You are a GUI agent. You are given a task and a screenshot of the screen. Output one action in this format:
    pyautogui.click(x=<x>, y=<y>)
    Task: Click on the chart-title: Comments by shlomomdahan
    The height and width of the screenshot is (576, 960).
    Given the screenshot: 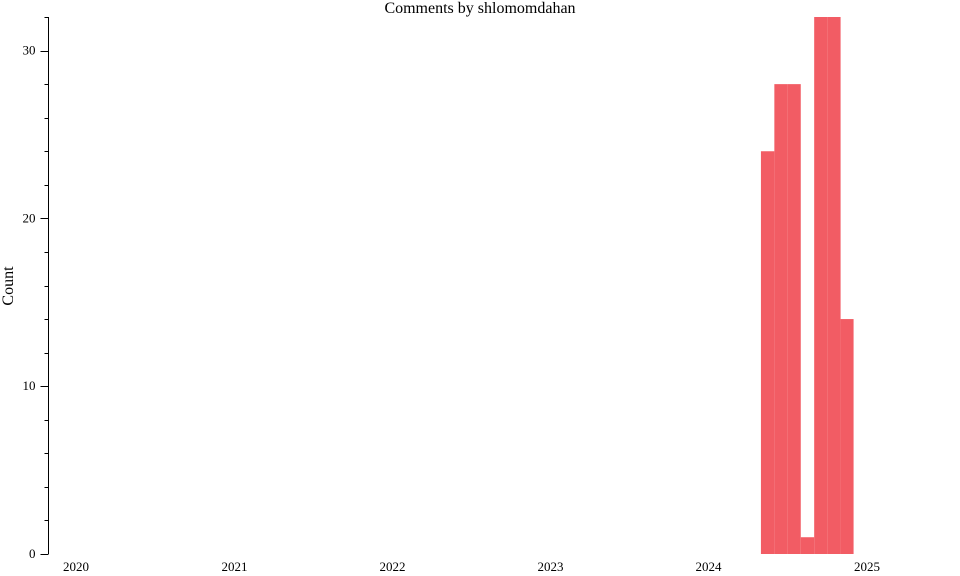 What is the action you would take?
    pyautogui.click(x=479, y=8)
    